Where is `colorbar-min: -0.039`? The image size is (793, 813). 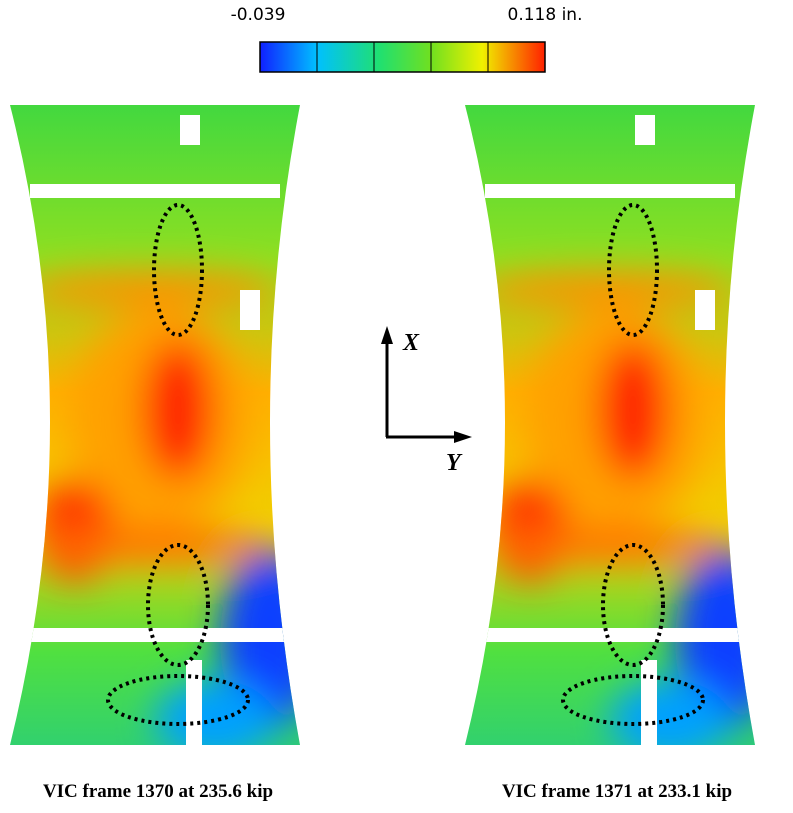
colorbar-min: -0.039 is located at coordinates (258, 15).